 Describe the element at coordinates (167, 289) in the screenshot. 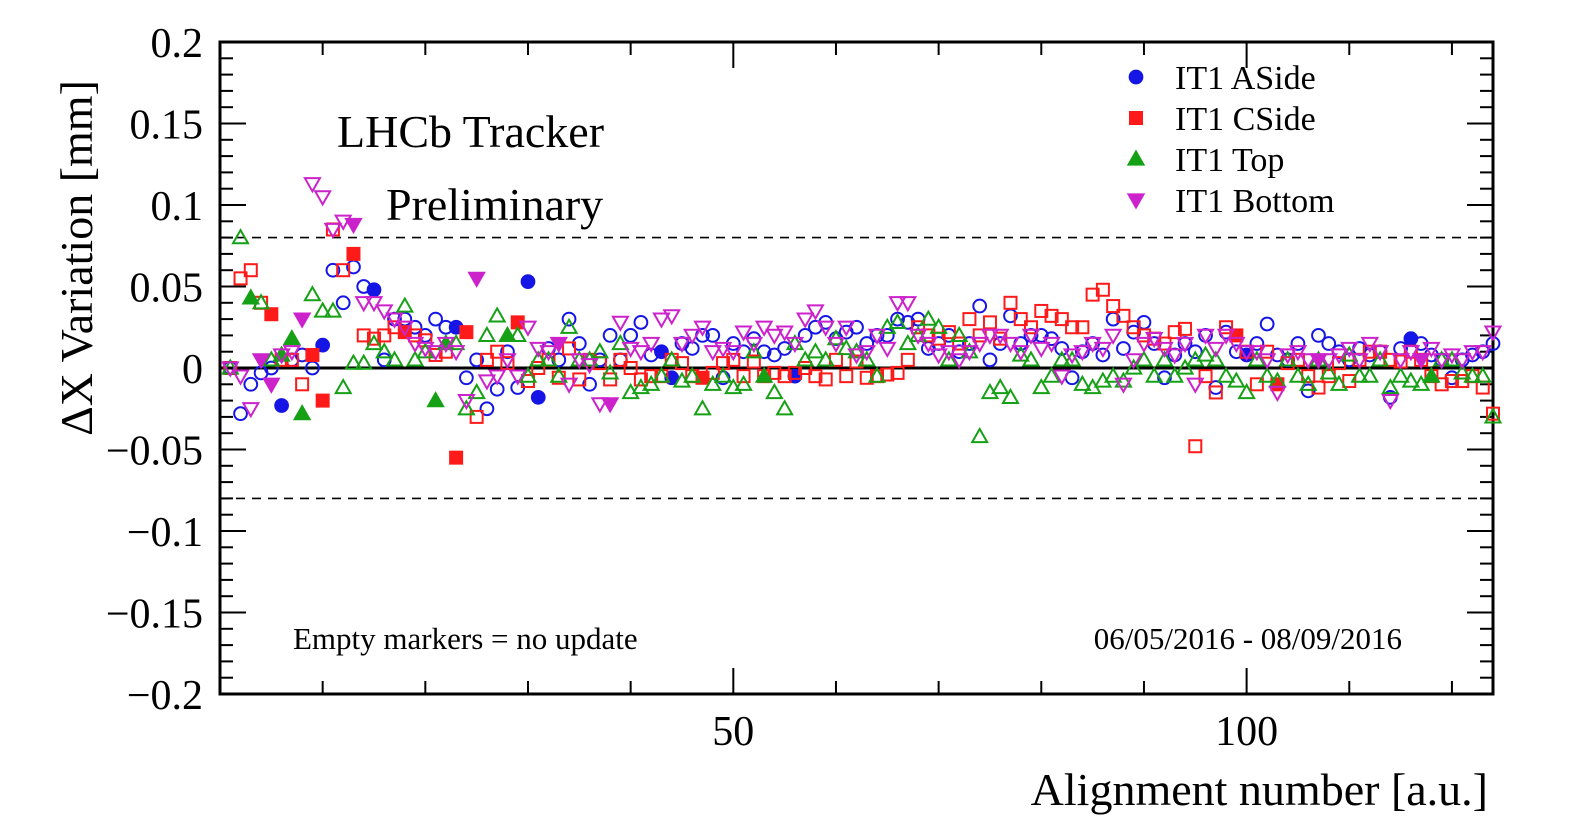

I see `y-tick-label: 0.05` at that location.